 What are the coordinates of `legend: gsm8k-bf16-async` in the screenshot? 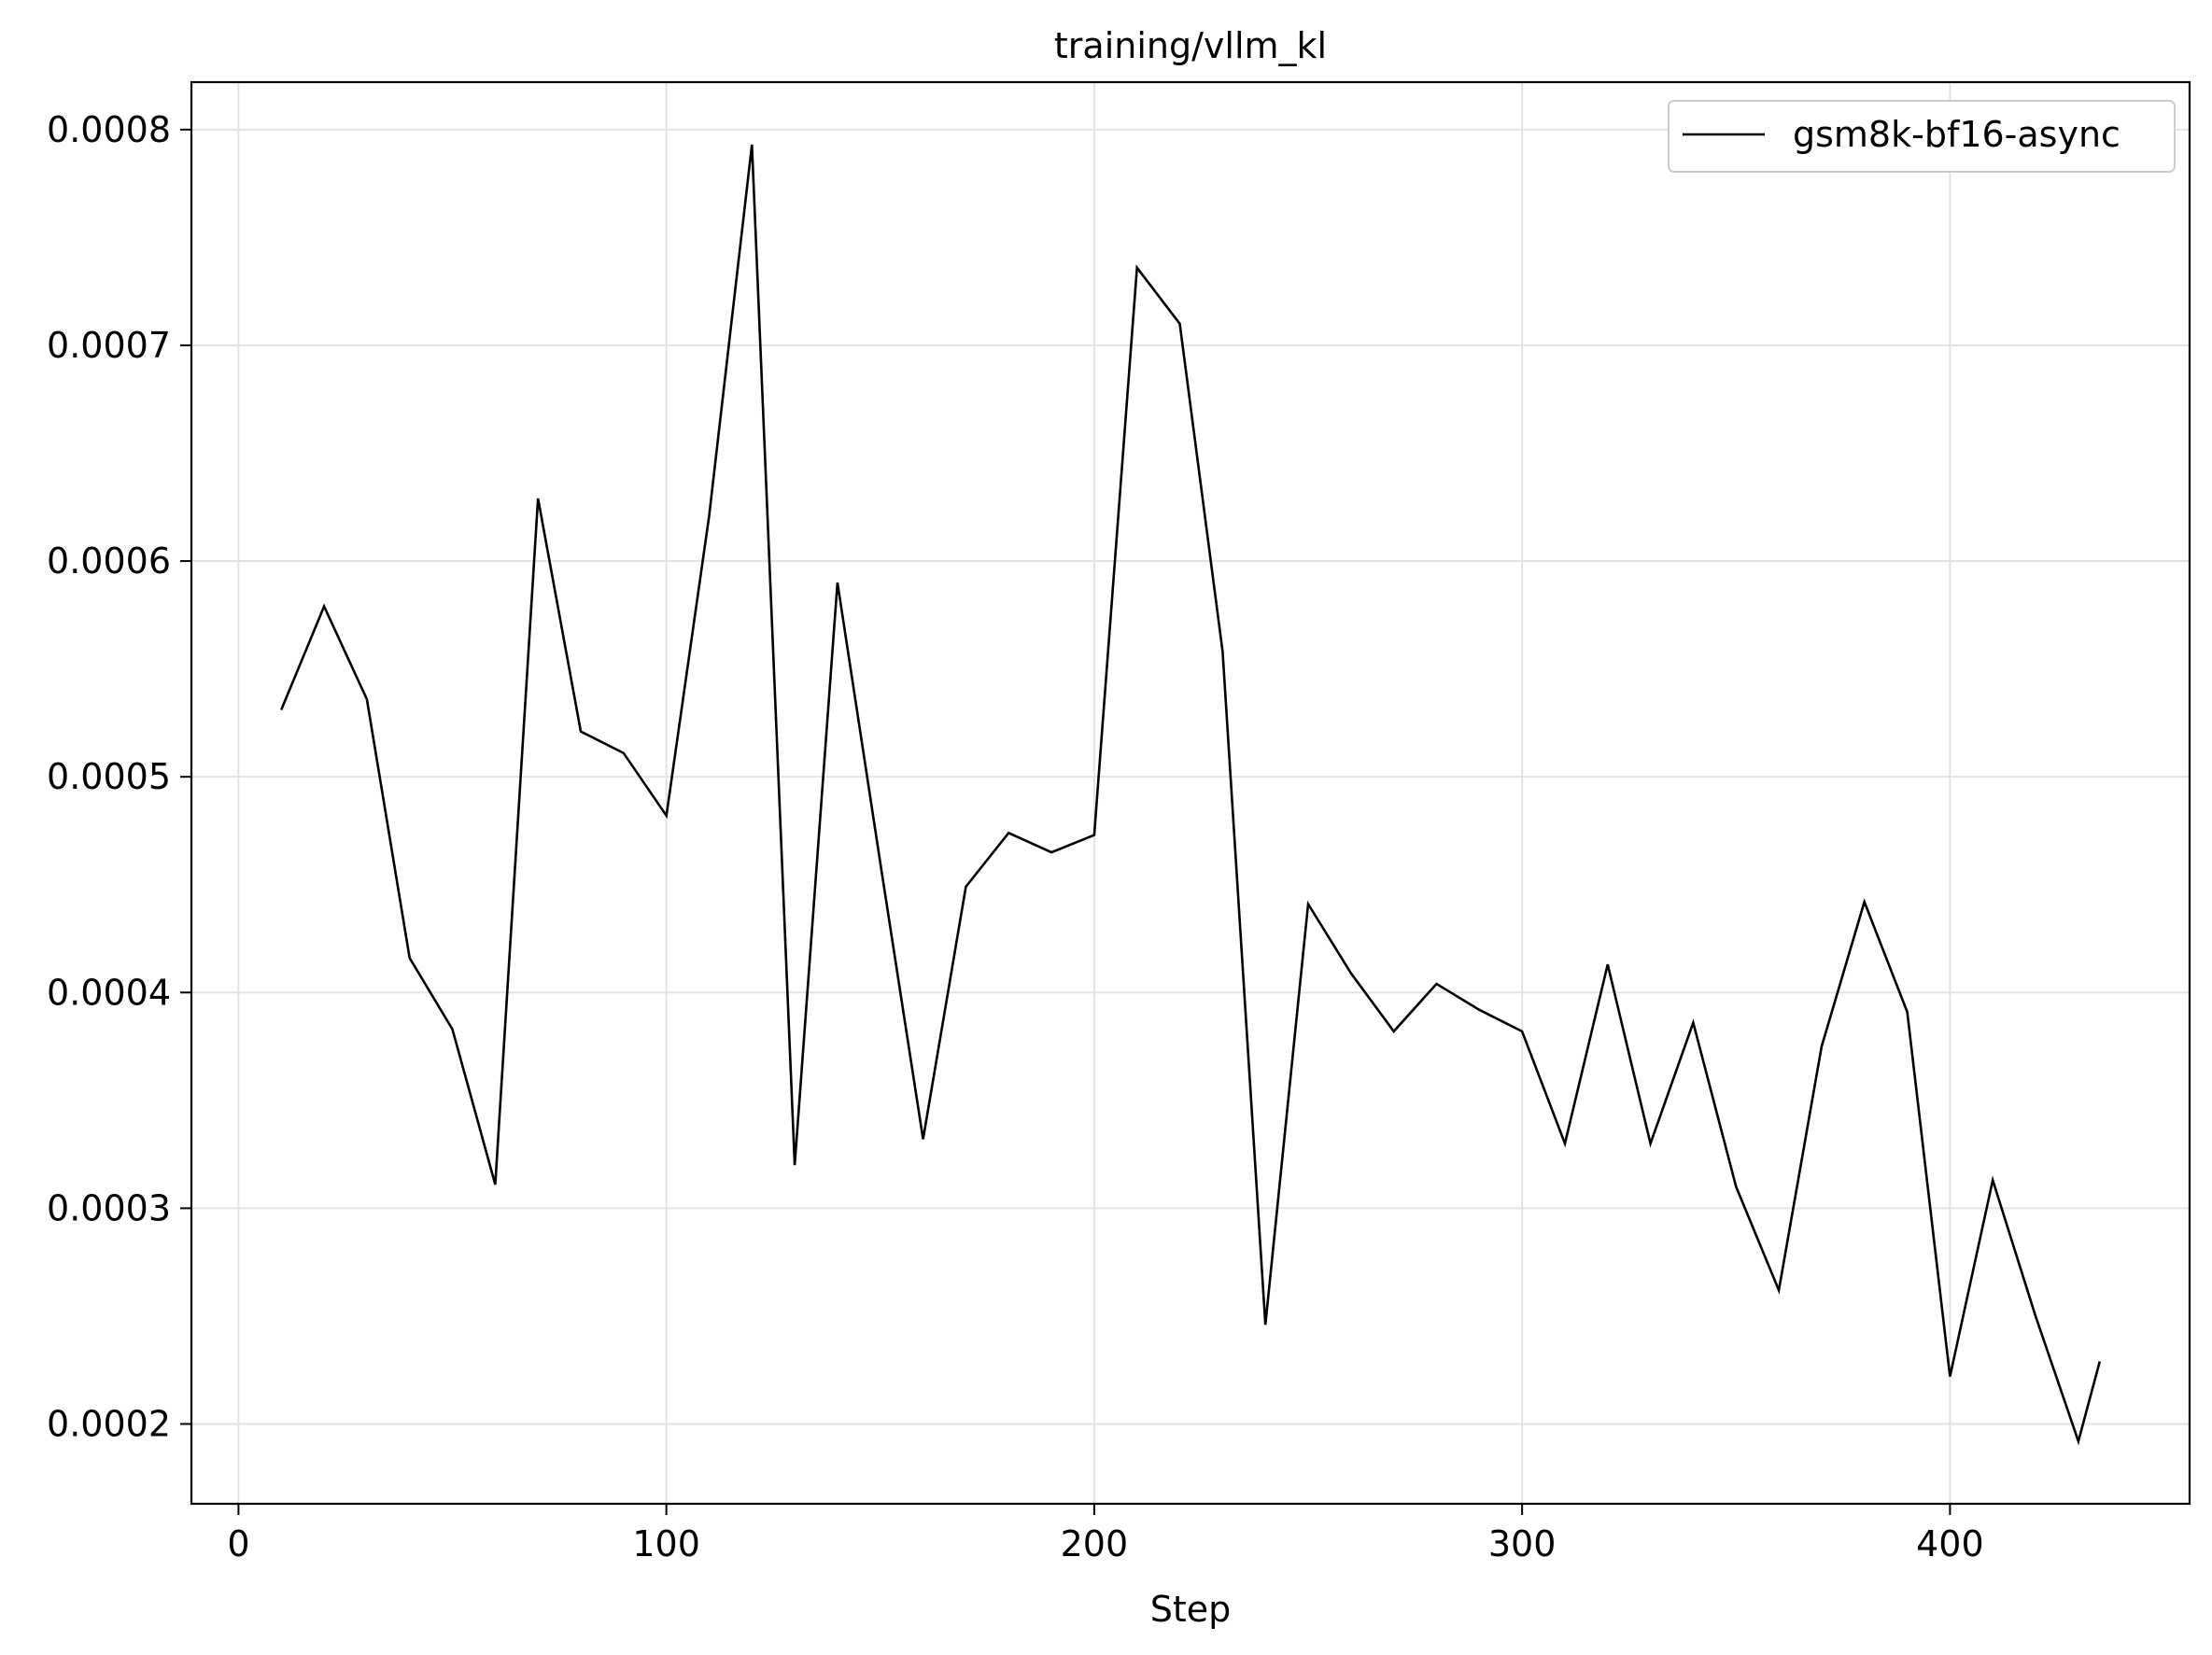 It's located at (1922, 136).